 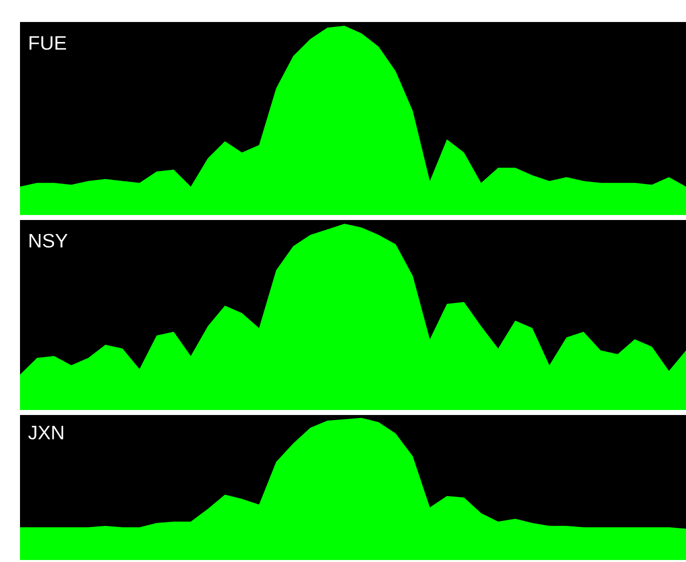 What do you see at coordinates (48, 43) in the screenshot?
I see `chart-title: FUE` at bounding box center [48, 43].